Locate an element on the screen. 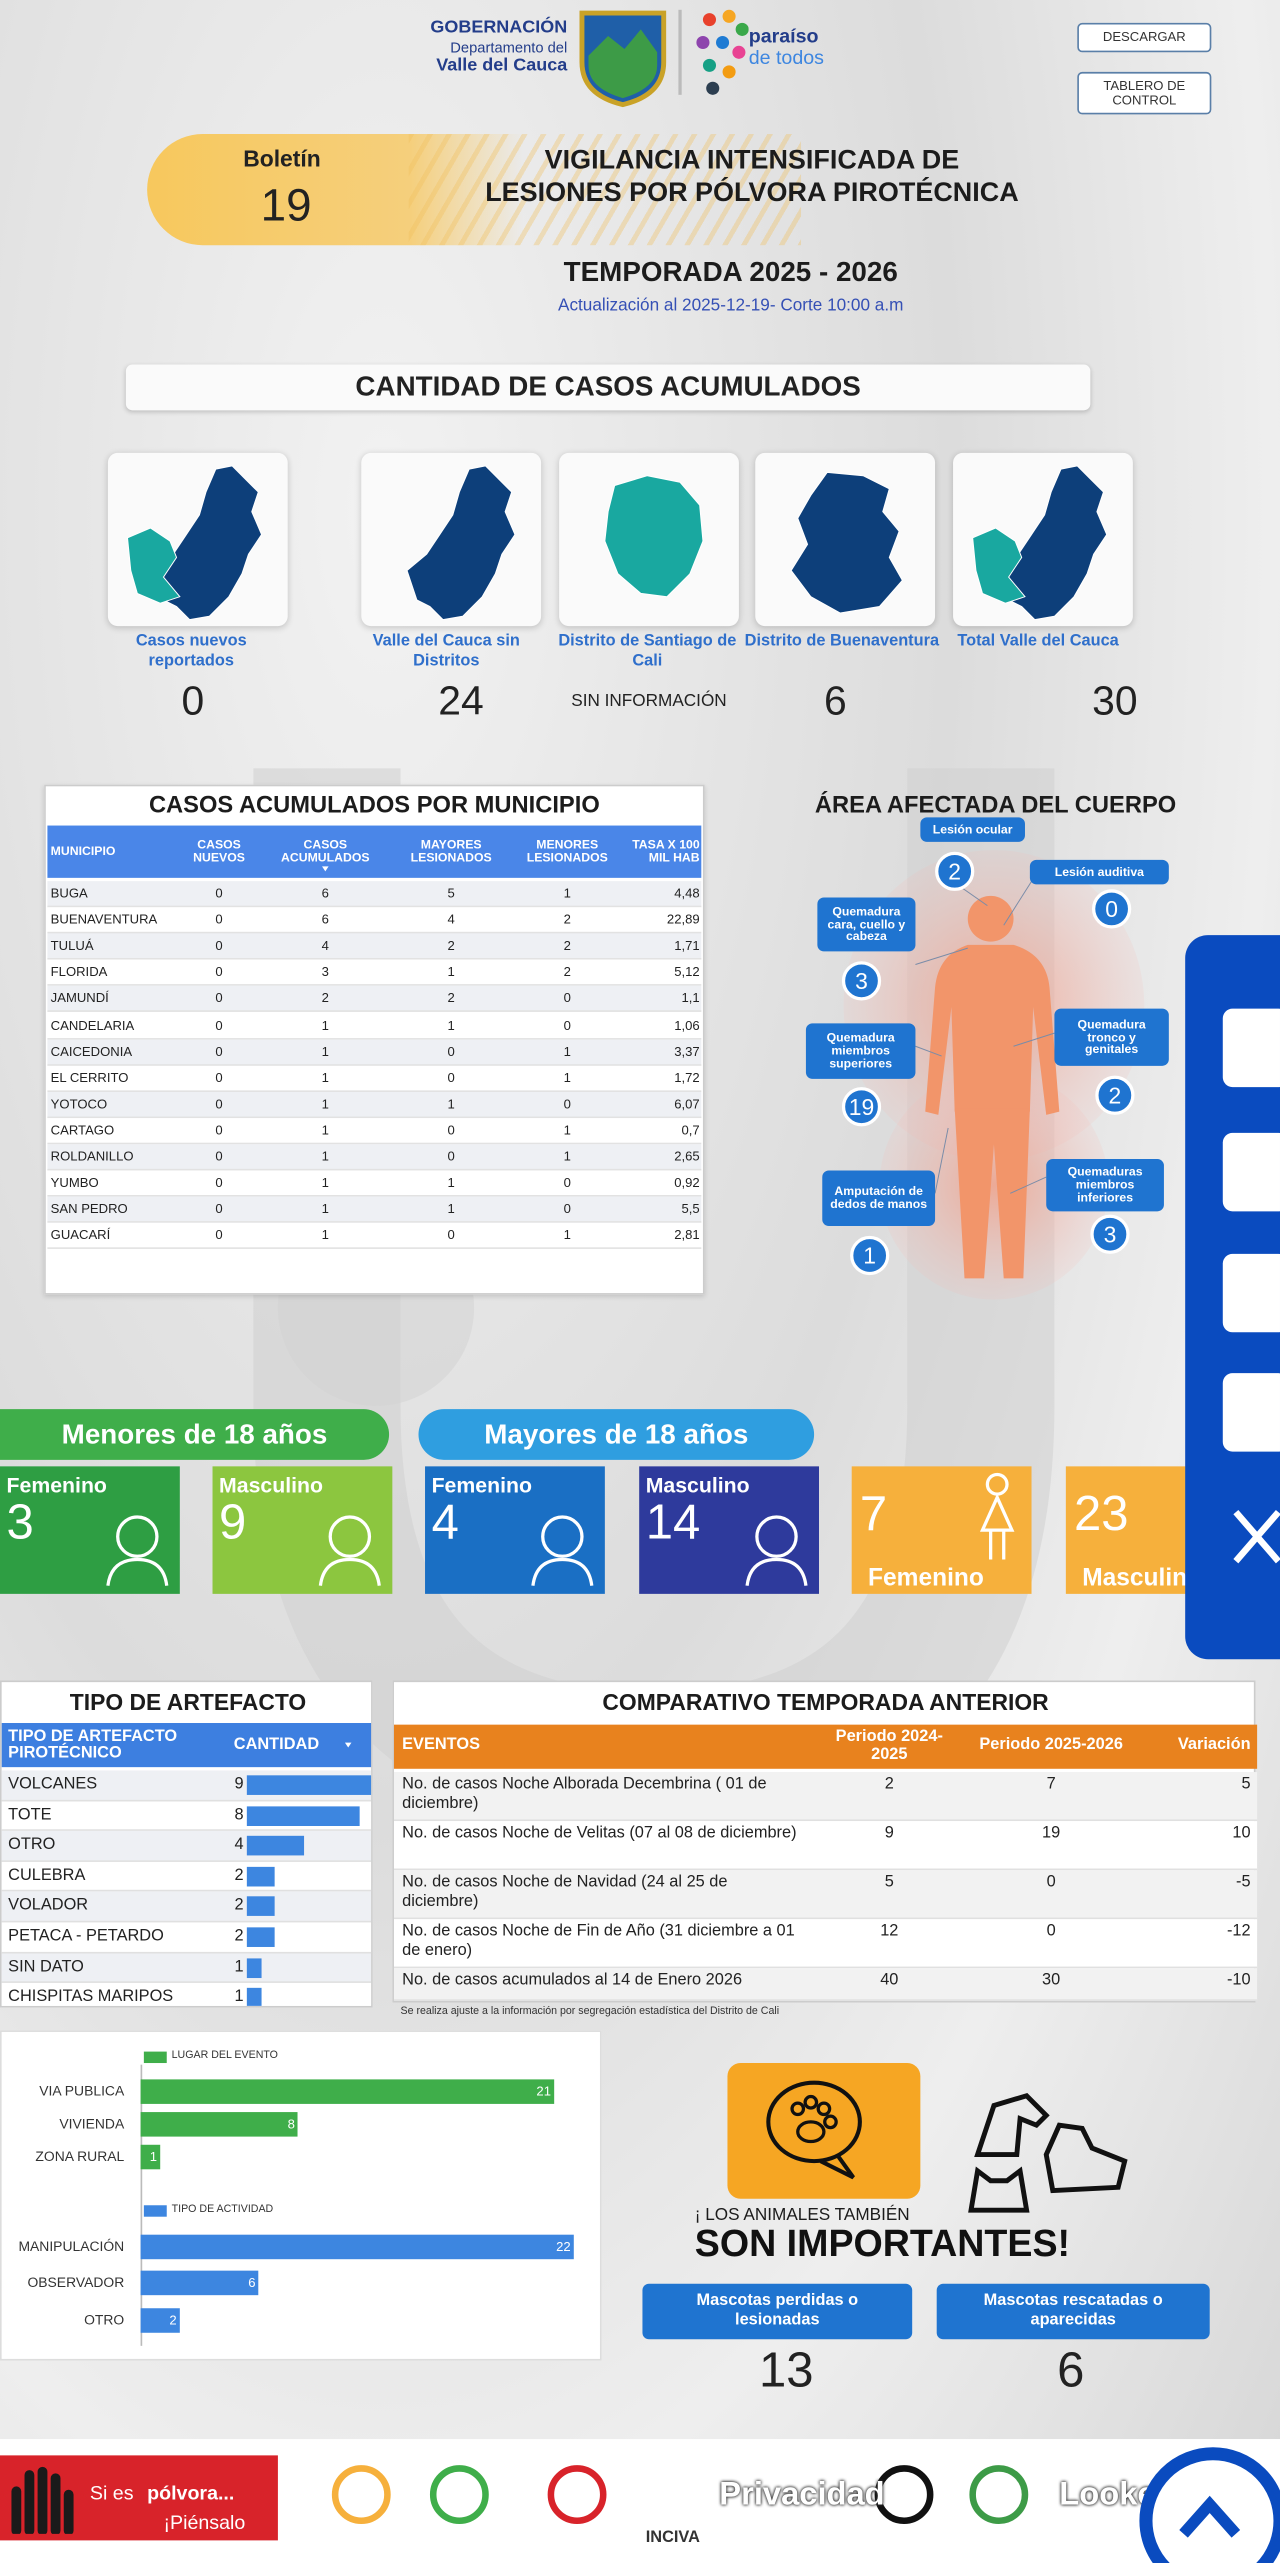 Image resolution: width=1280 pixels, height=2563 pixels. legend-label: TIPO DE ACTIVIDAD is located at coordinates (222, 2209).